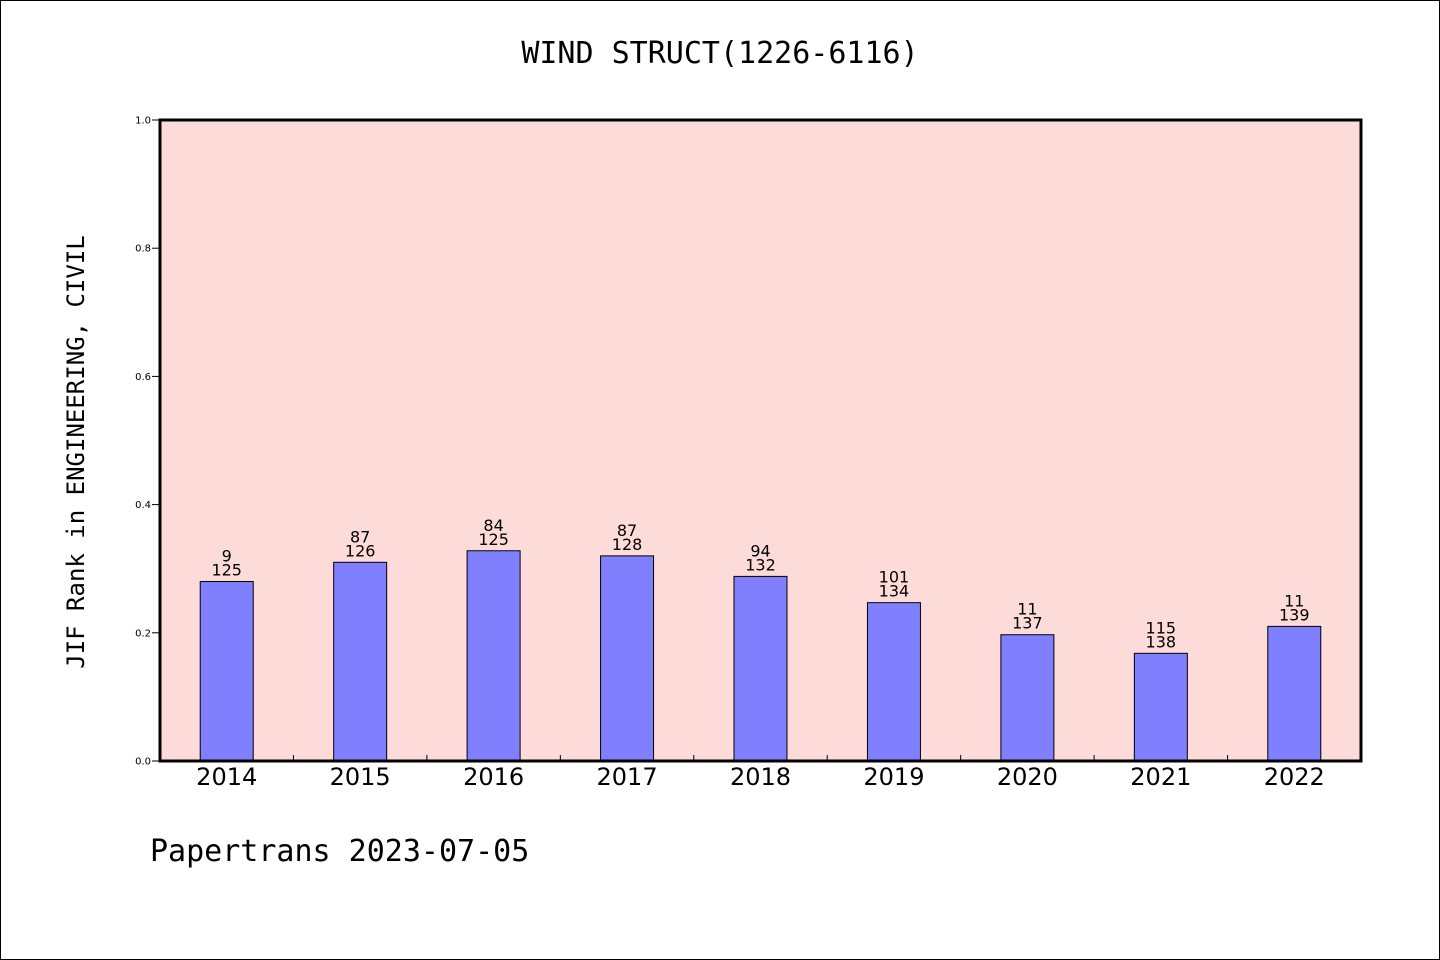 Image resolution: width=1440 pixels, height=960 pixels. Describe the element at coordinates (760, 564) in the screenshot. I see `bar-total-label: 132` at that location.